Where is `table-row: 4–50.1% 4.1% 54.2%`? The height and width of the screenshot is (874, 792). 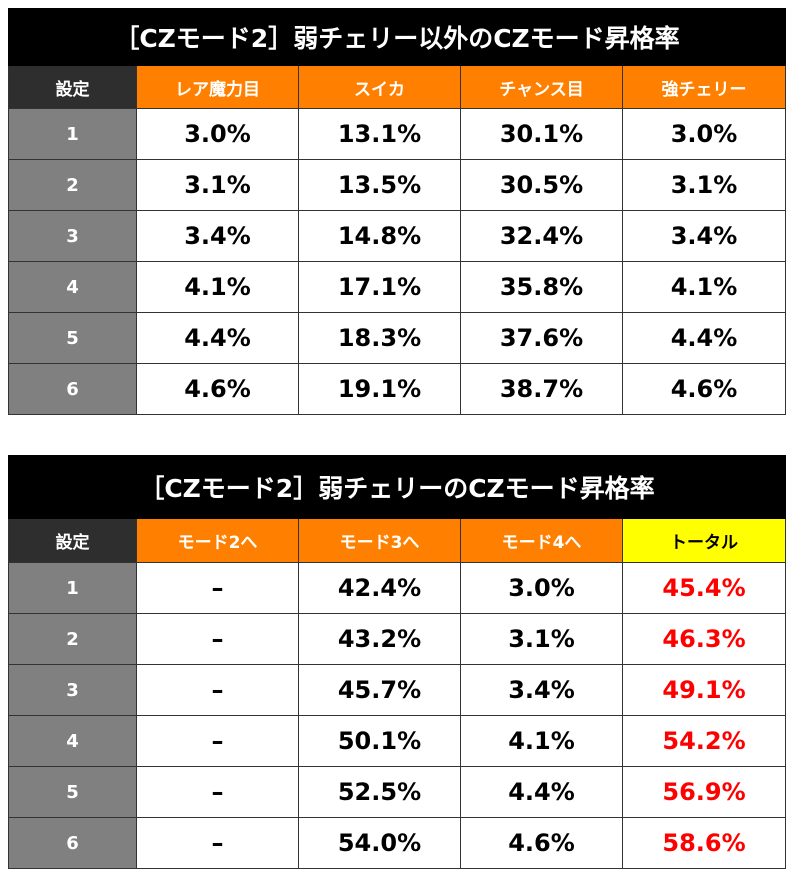 table-row: 4–50.1% 4.1% 54.2% is located at coordinates (397, 741).